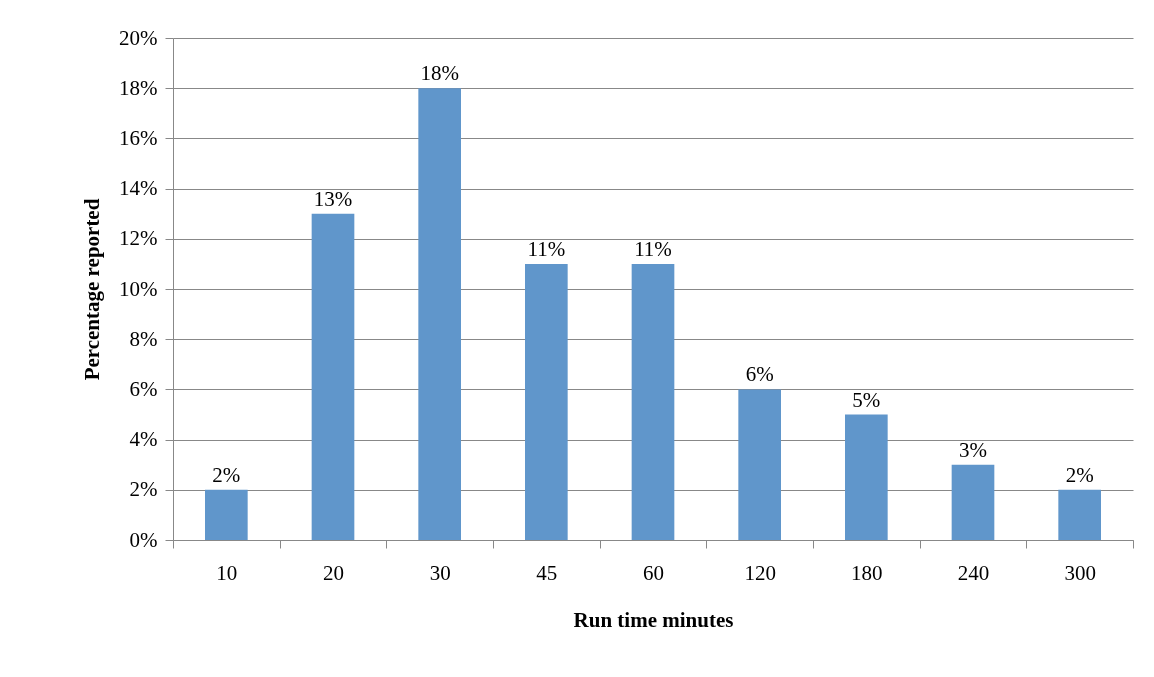  I want to click on y-tick-label: 8%, so click(143, 338).